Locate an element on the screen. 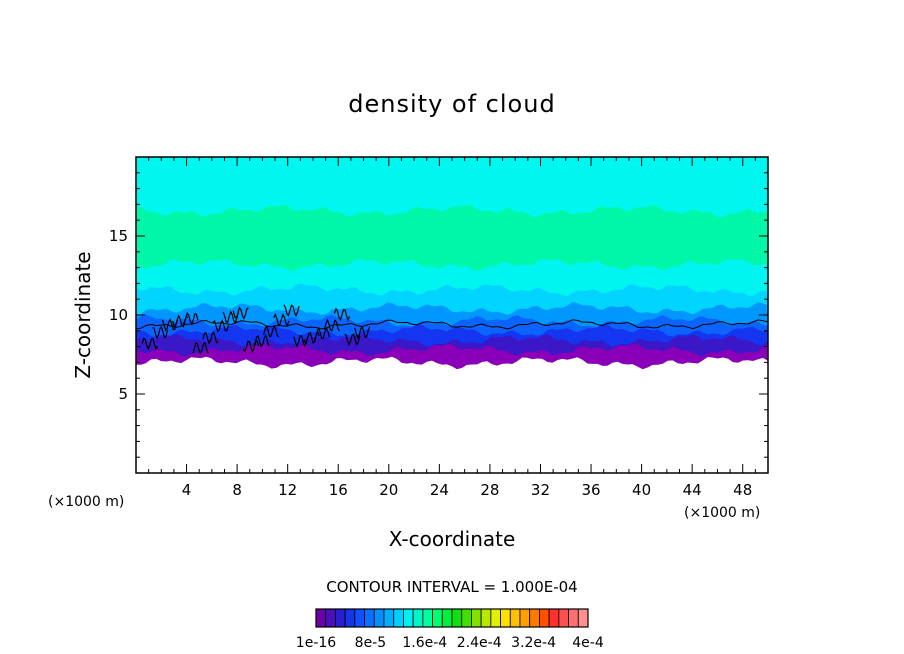 This screenshot has height=654, width=904. colorbar-frame is located at coordinates (452, 618).